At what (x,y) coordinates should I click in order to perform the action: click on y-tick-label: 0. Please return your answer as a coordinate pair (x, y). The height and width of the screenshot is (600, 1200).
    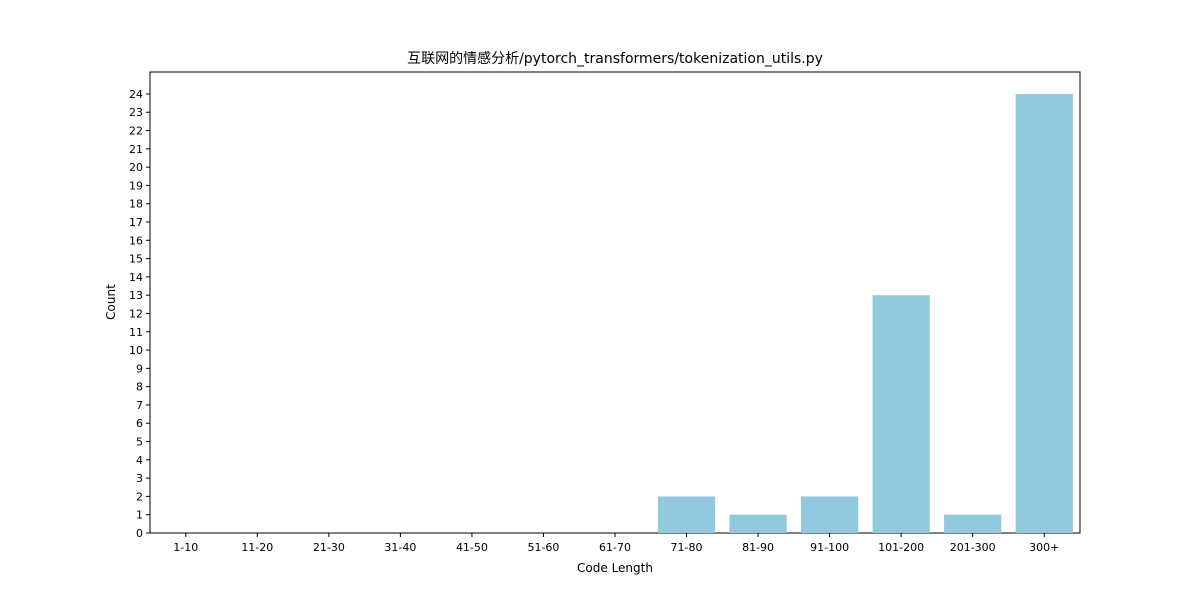
    Looking at the image, I should click on (139, 533).